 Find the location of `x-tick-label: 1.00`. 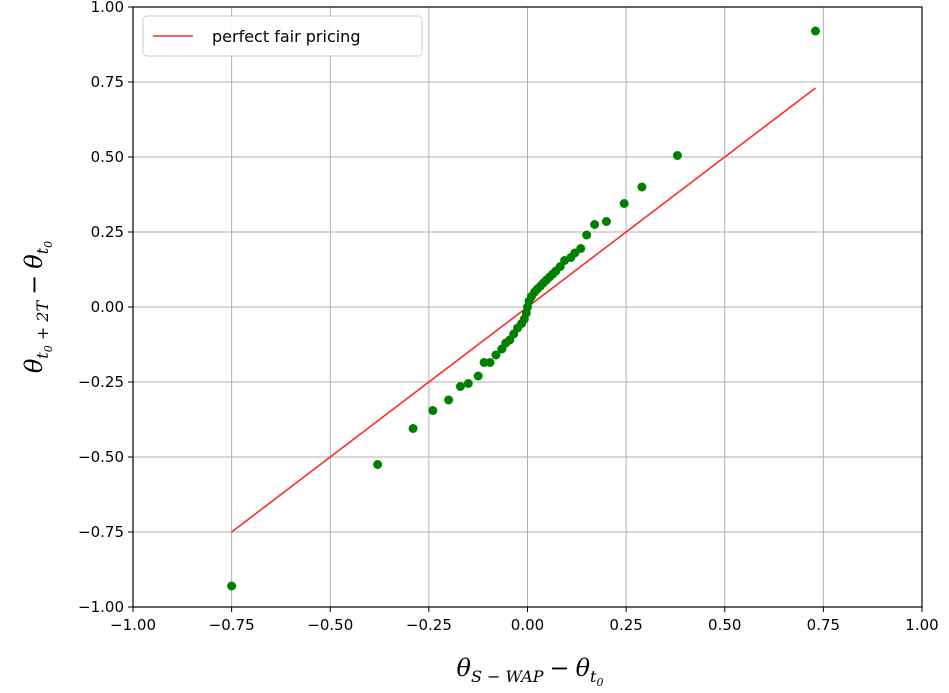

x-tick-label: 1.00 is located at coordinates (921, 625).